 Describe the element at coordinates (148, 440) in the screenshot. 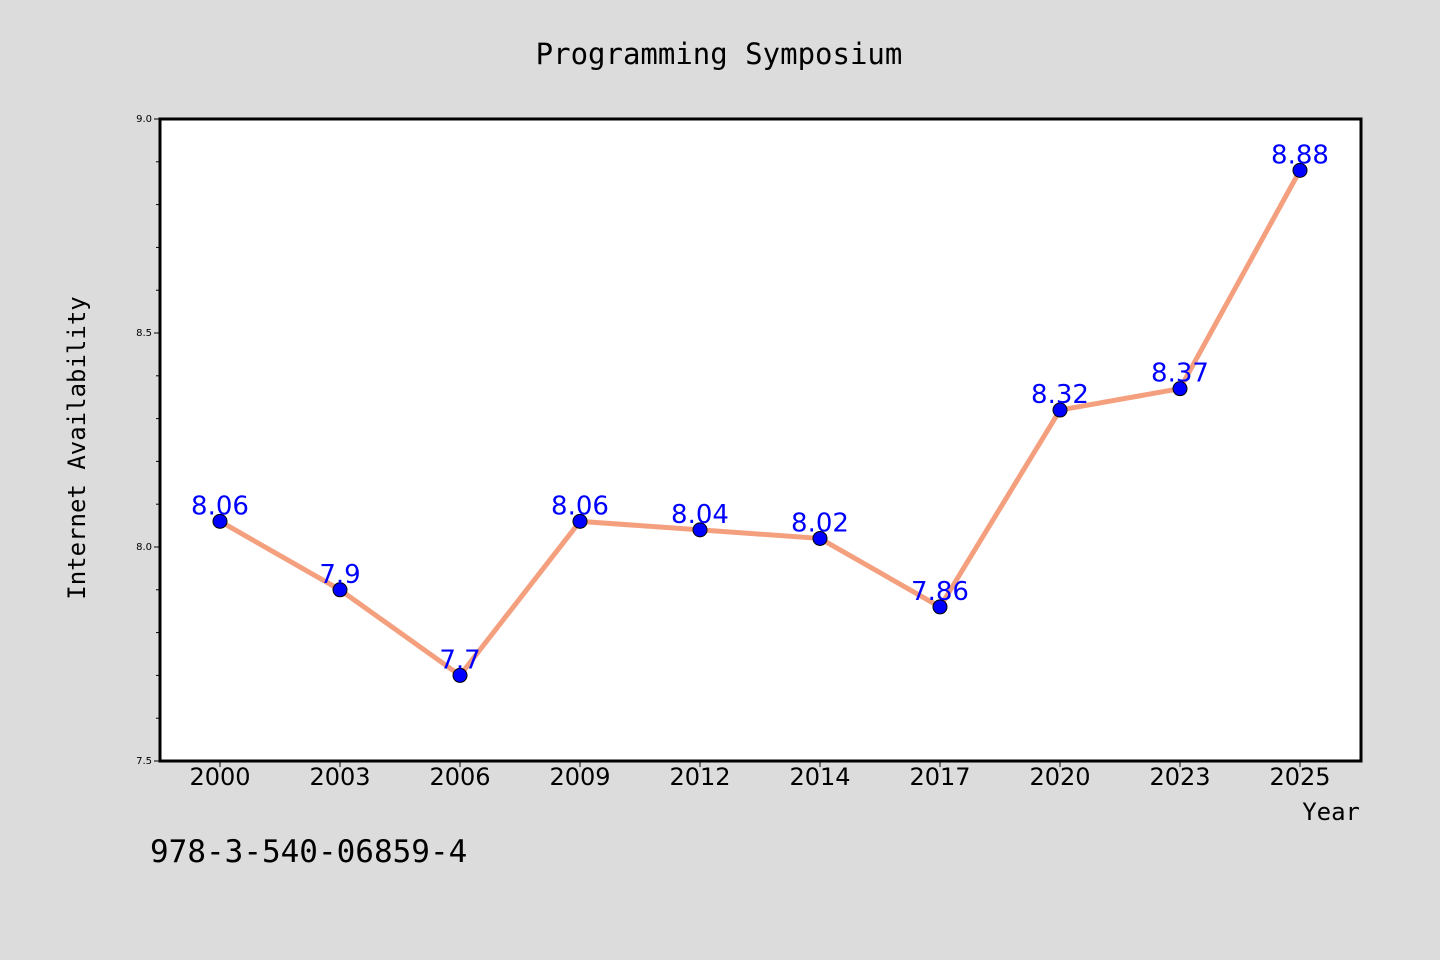

I see `y-axis: 7.5 8.0 8.5 9.0` at that location.